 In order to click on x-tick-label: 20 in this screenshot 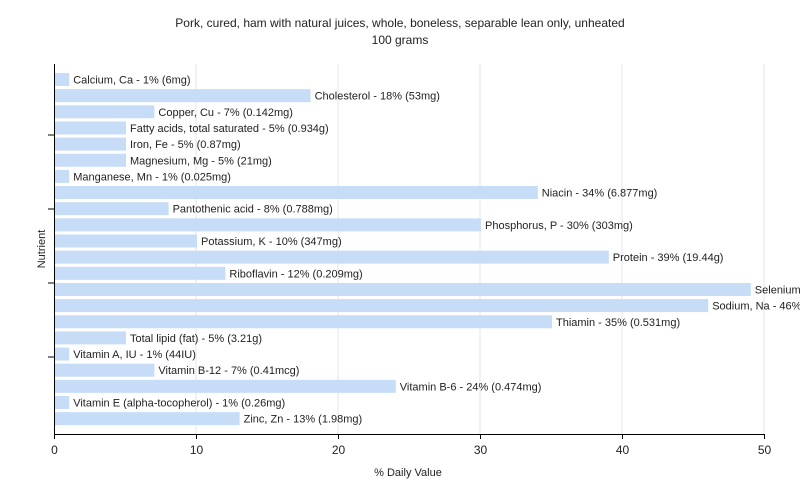, I will do `click(339, 450)`.